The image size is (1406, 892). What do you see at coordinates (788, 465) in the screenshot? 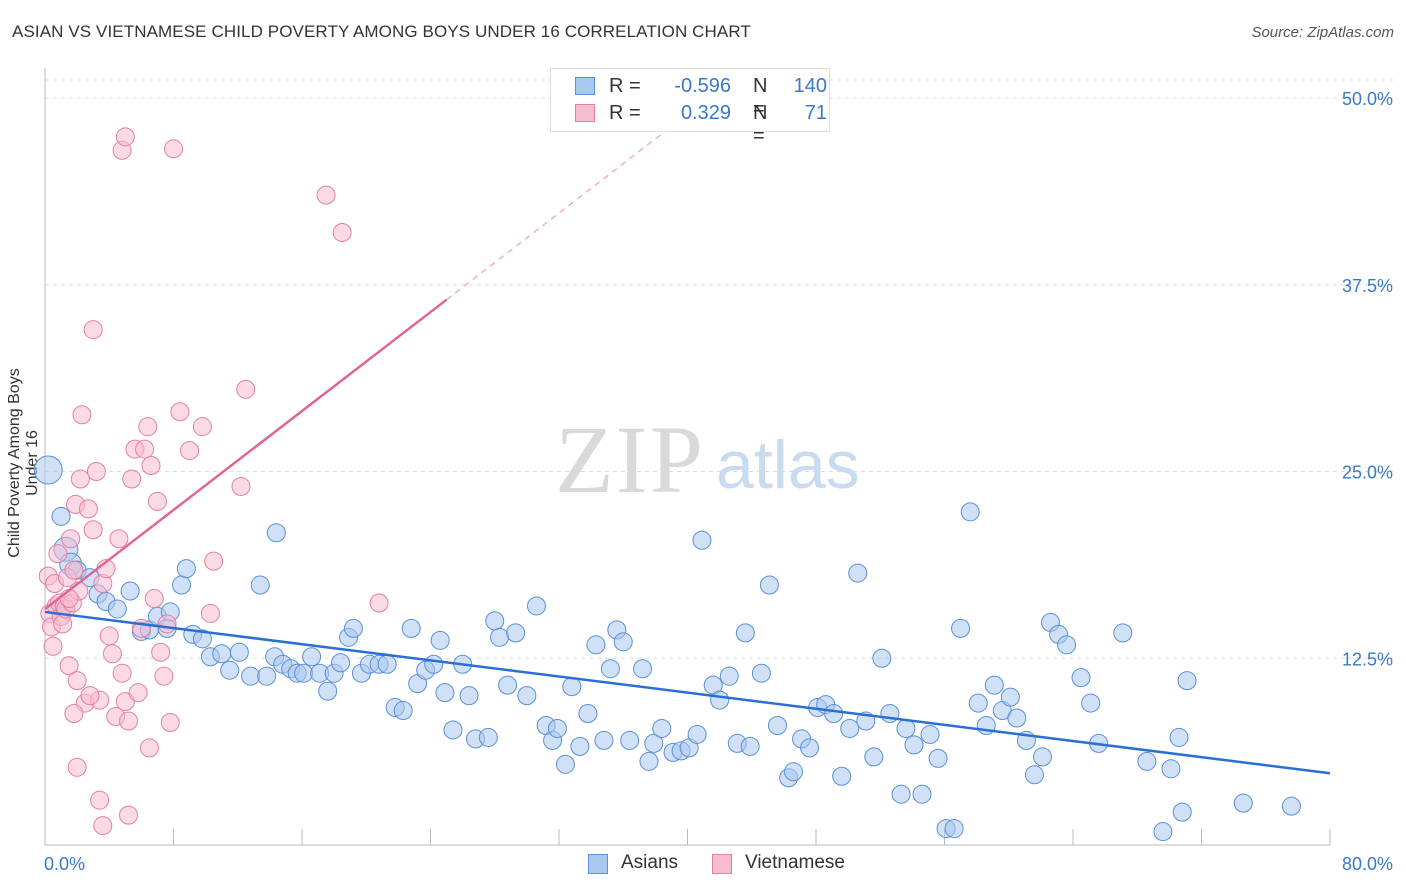
I see `watermark-atlas: atlas` at bounding box center [788, 465].